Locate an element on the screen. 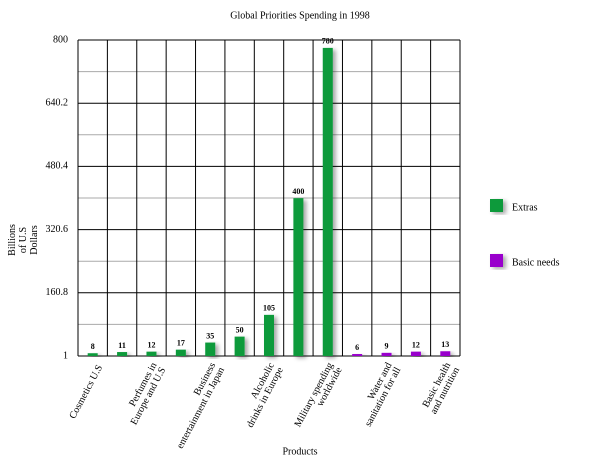 The height and width of the screenshot is (463, 600). x-tick-label: Cosmetics U.S is located at coordinates (87, 392).